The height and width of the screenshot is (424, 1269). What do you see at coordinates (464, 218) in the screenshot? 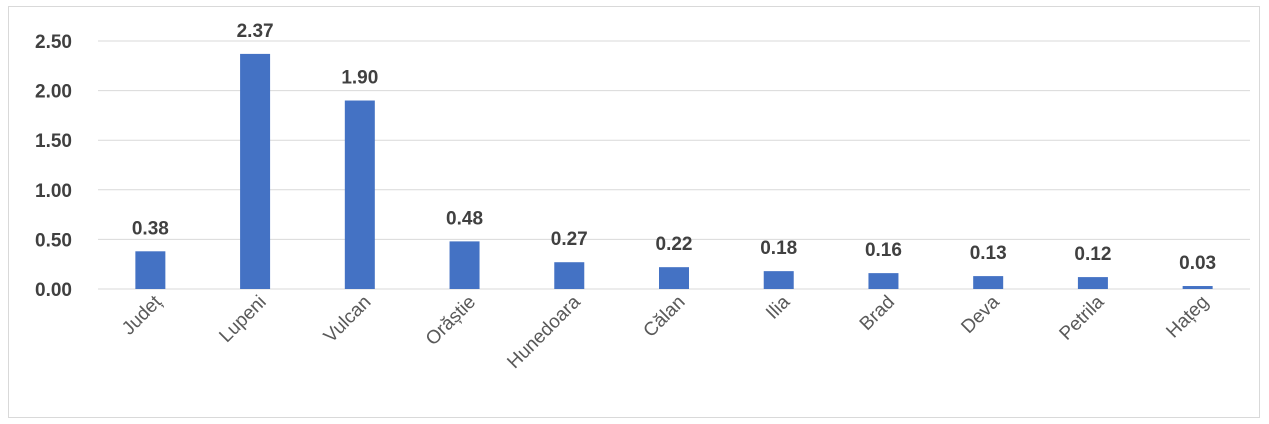
I see `data-label: 0.48` at bounding box center [464, 218].